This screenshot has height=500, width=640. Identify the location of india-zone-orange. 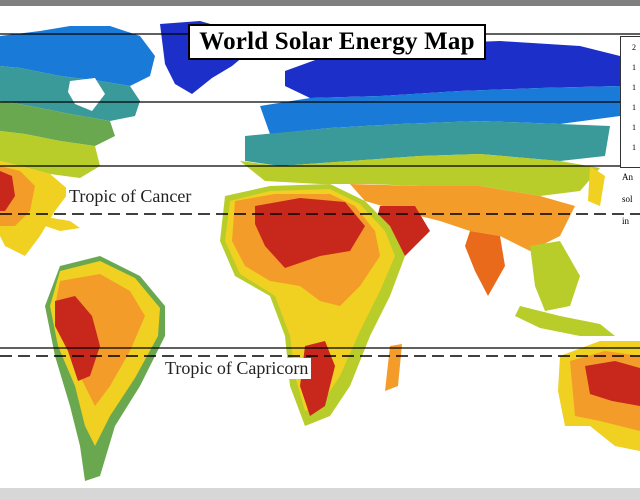
(485, 263).